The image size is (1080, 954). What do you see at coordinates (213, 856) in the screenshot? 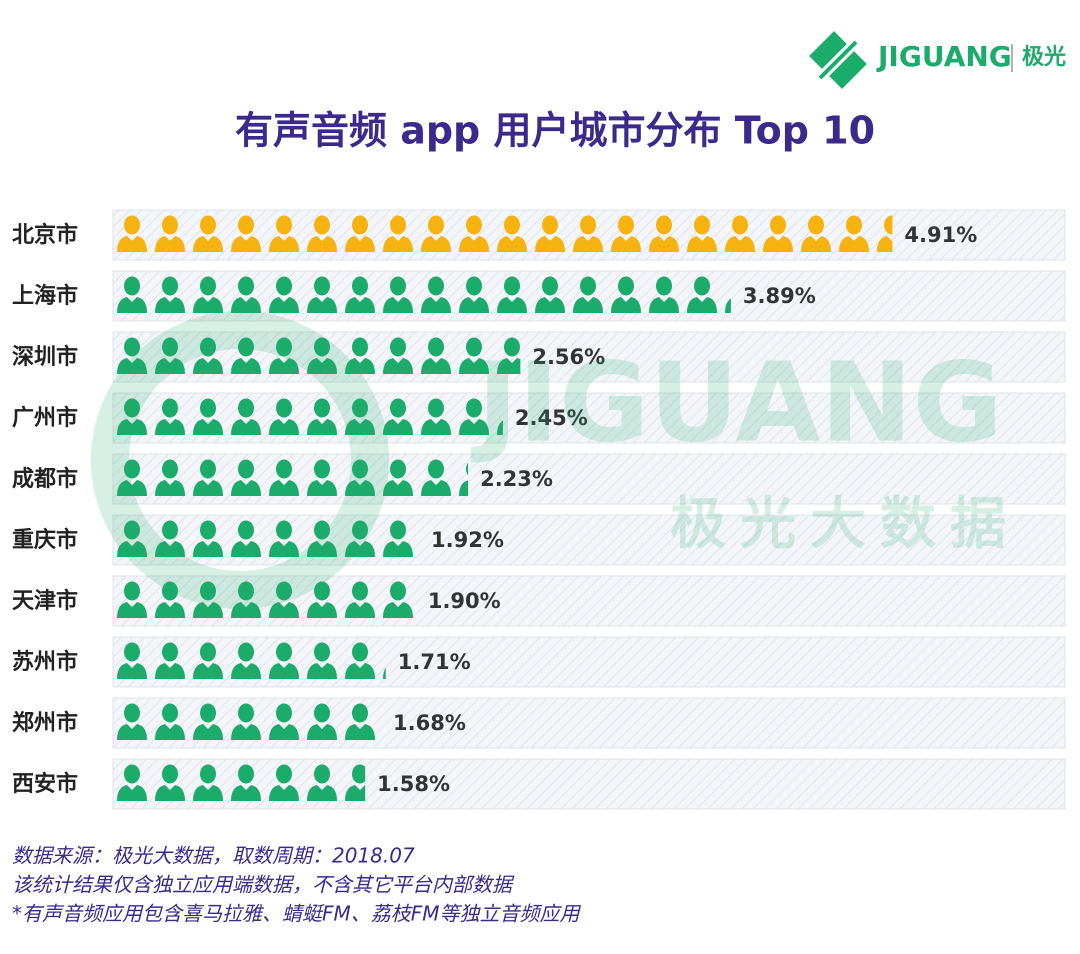
I see `footnote: 数据来源：极光大数据，取数周期：2018.07` at bounding box center [213, 856].